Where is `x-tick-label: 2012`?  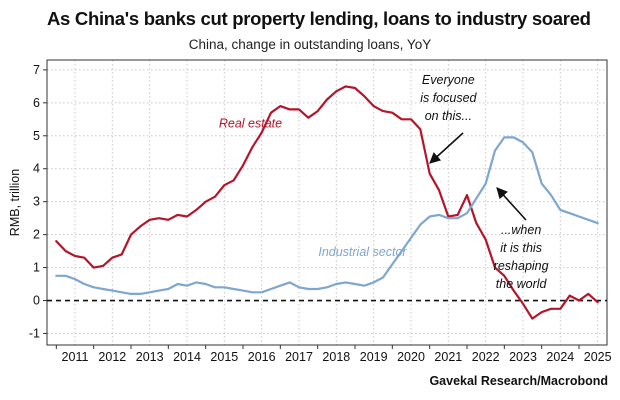 x-tick-label: 2012 is located at coordinates (112, 357).